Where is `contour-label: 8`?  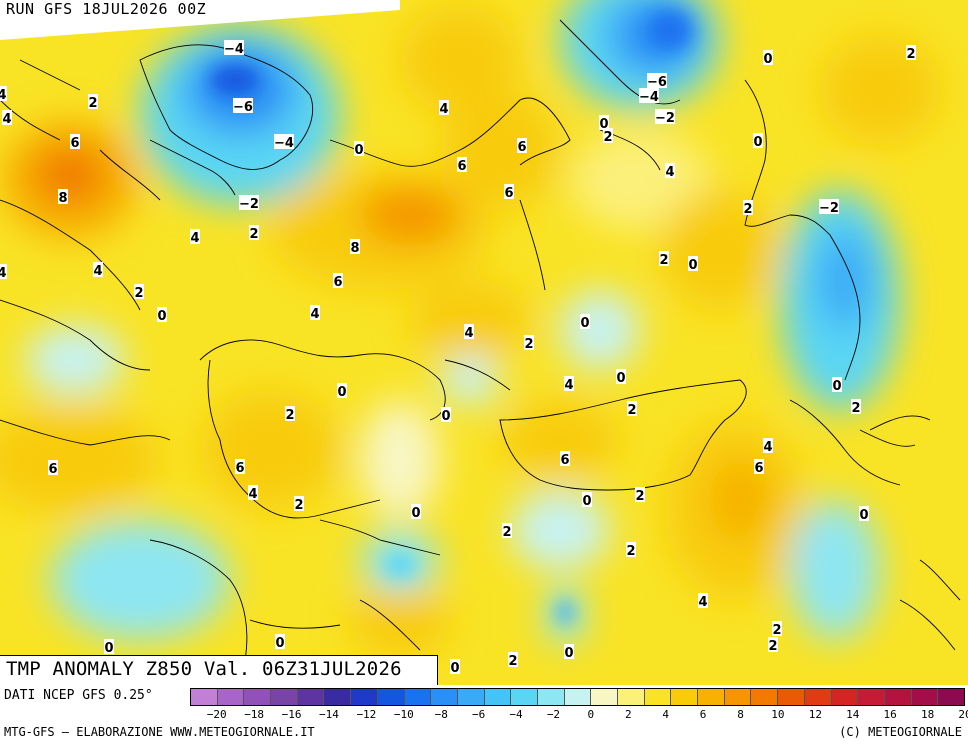
contour-label: 8 is located at coordinates (63, 197).